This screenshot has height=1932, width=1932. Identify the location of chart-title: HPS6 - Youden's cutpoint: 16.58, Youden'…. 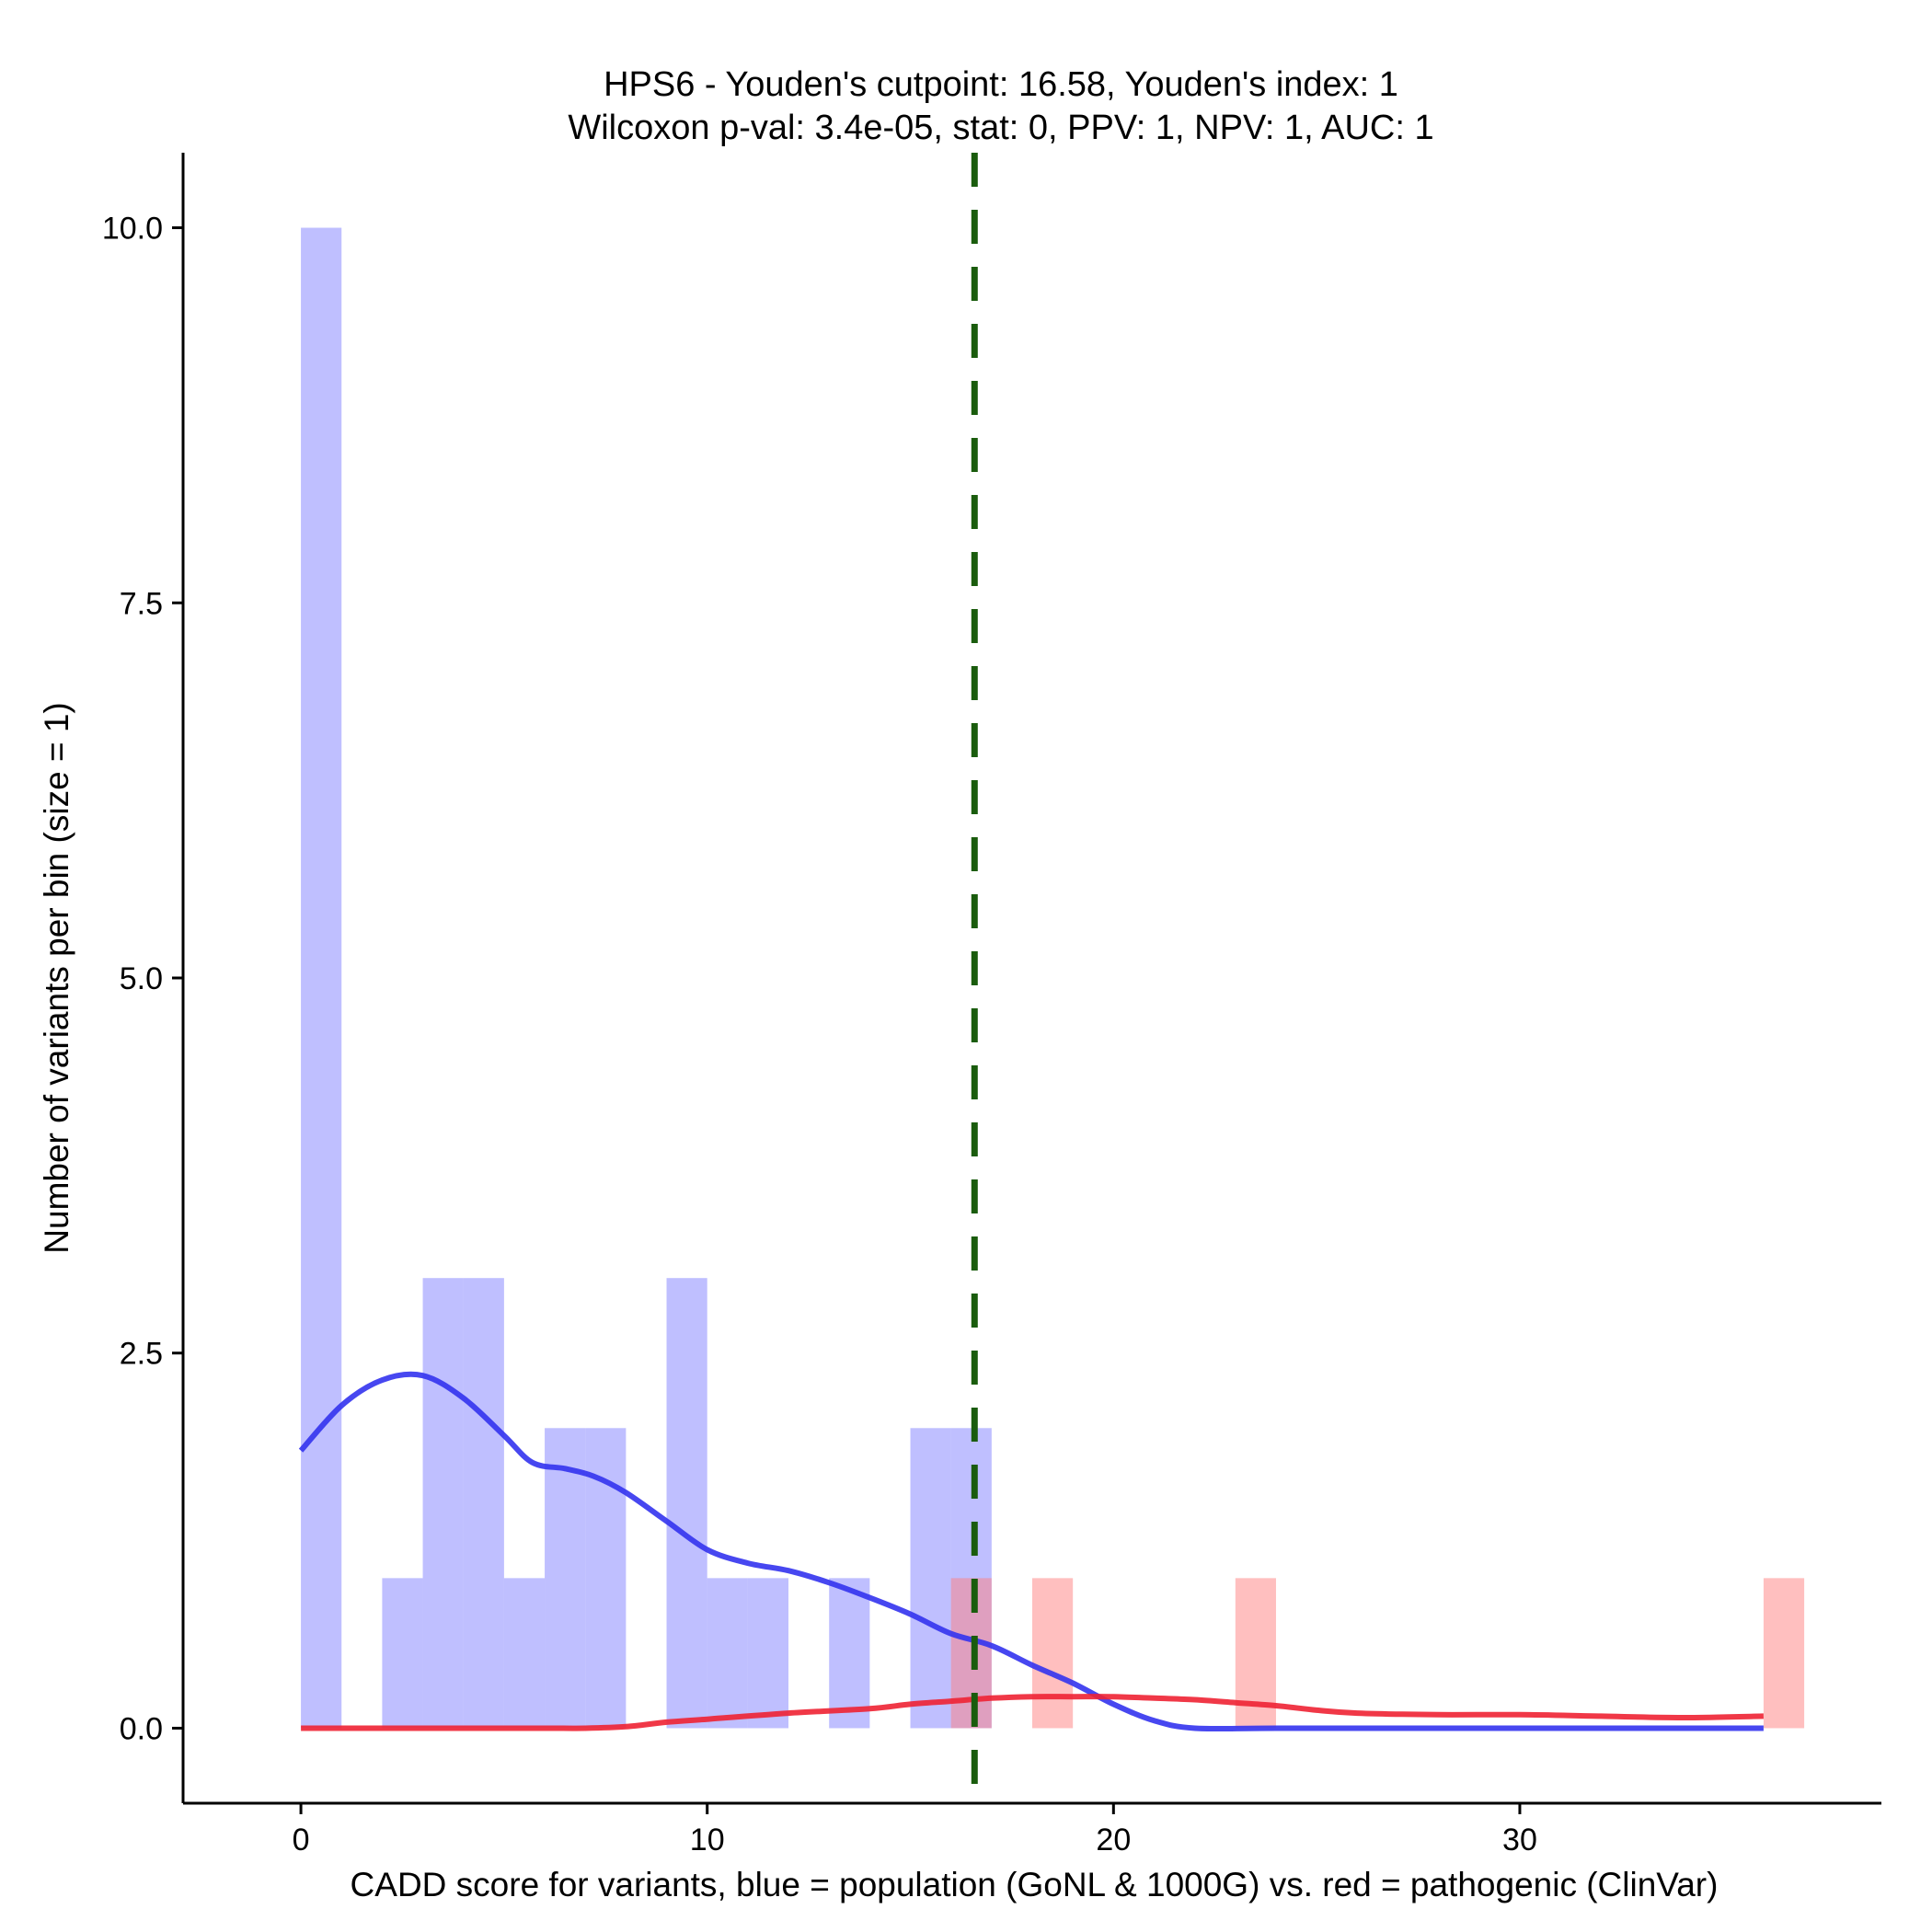
(1001, 84).